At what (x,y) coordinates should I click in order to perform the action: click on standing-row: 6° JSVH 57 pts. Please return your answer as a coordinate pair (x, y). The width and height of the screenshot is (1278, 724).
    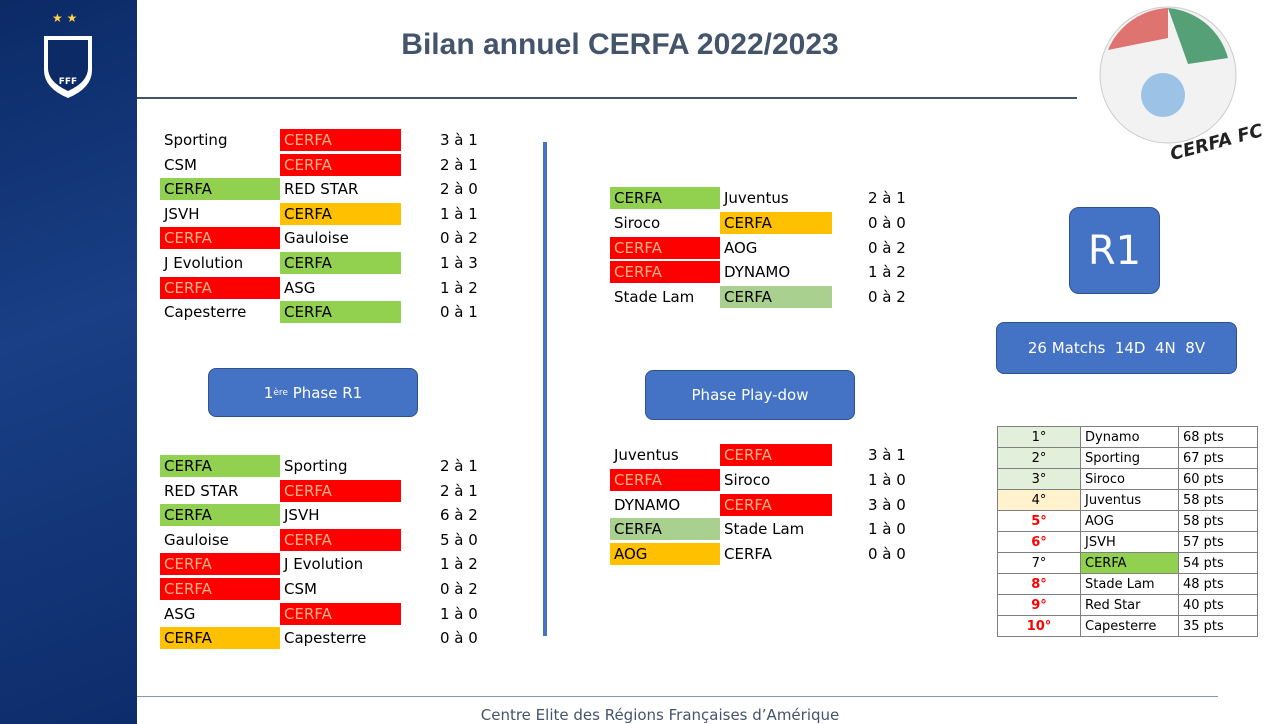
    Looking at the image, I should click on (1127, 542).